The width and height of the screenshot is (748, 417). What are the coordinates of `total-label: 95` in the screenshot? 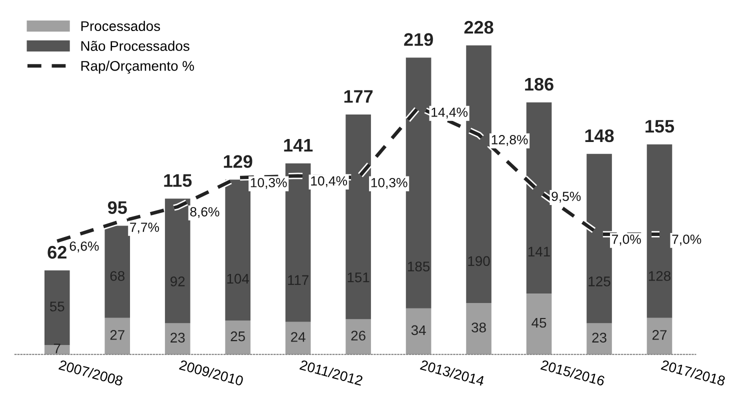 It's located at (117, 207).